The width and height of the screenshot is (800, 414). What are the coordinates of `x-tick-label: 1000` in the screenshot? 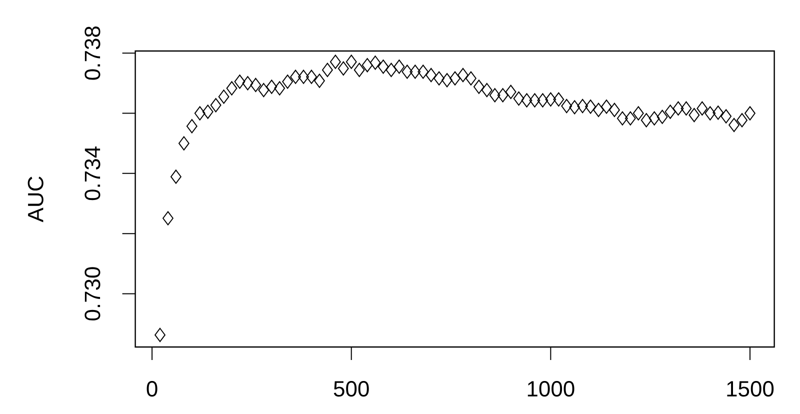 It's located at (551, 389).